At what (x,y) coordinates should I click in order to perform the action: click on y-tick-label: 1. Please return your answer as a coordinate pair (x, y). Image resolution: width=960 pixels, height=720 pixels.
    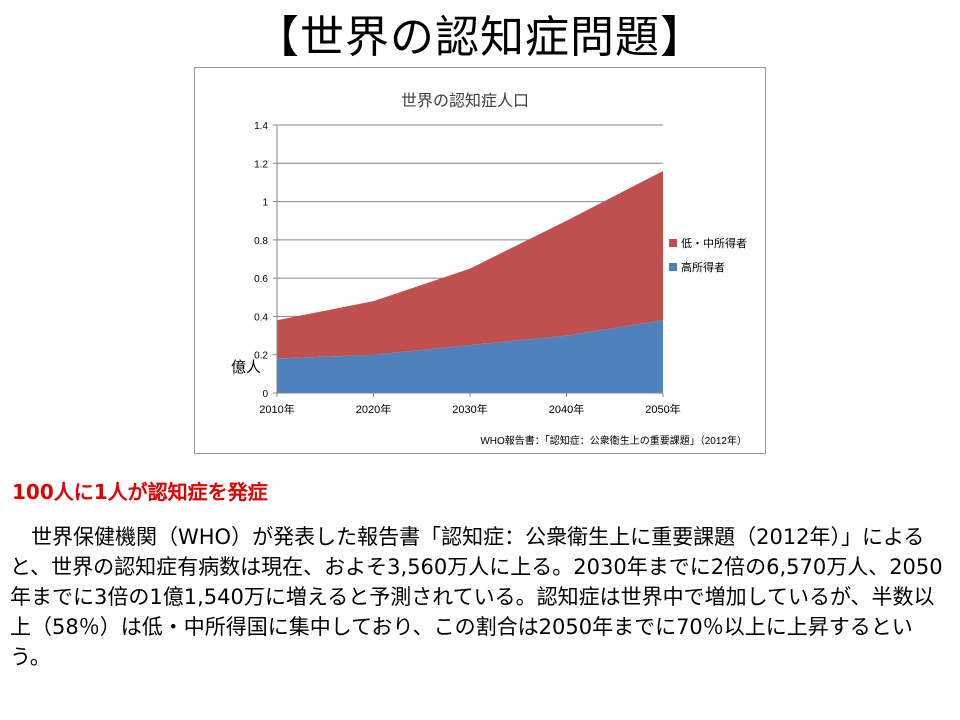
    Looking at the image, I should click on (265, 203).